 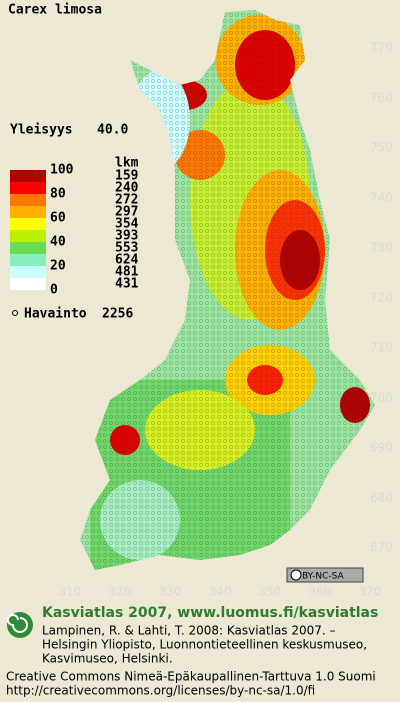 What do you see at coordinates (320, 592) in the screenshot?
I see `grid-x-label: 360` at bounding box center [320, 592].